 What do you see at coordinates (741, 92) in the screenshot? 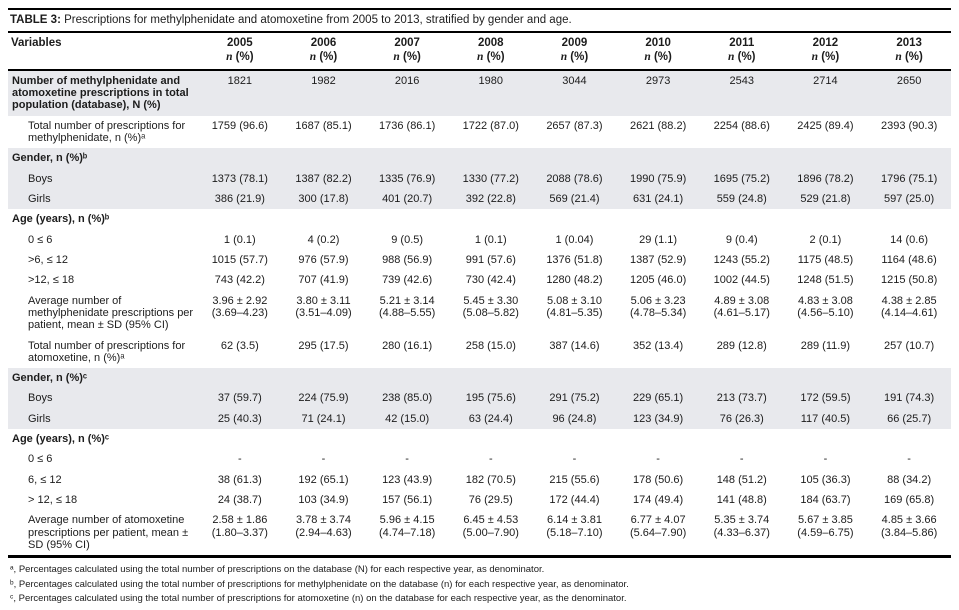
I see `value-cell: 2543` at bounding box center [741, 92].